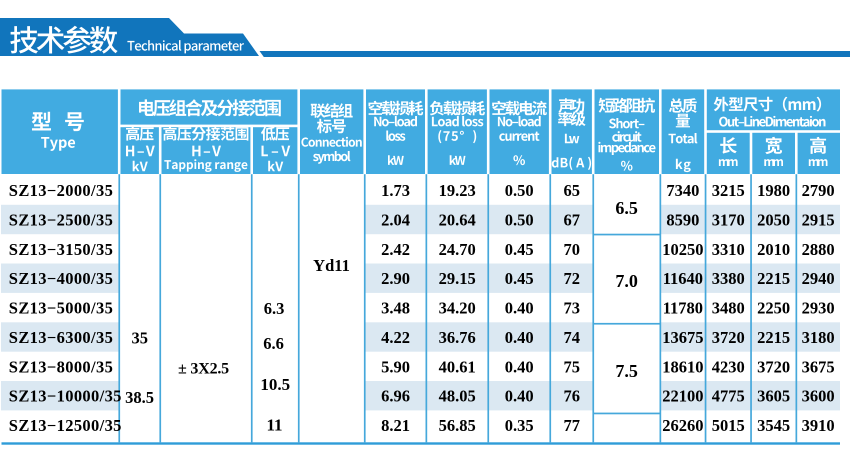 The image size is (850, 464). Describe the element at coordinates (61, 366) in the screenshot. I see `svg-text: SZ13−8000/35` at that location.